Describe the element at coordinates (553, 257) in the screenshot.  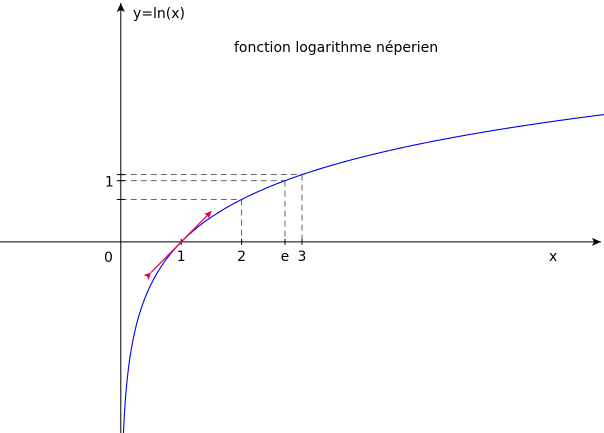
I see `x-axis-label: x` at that location.